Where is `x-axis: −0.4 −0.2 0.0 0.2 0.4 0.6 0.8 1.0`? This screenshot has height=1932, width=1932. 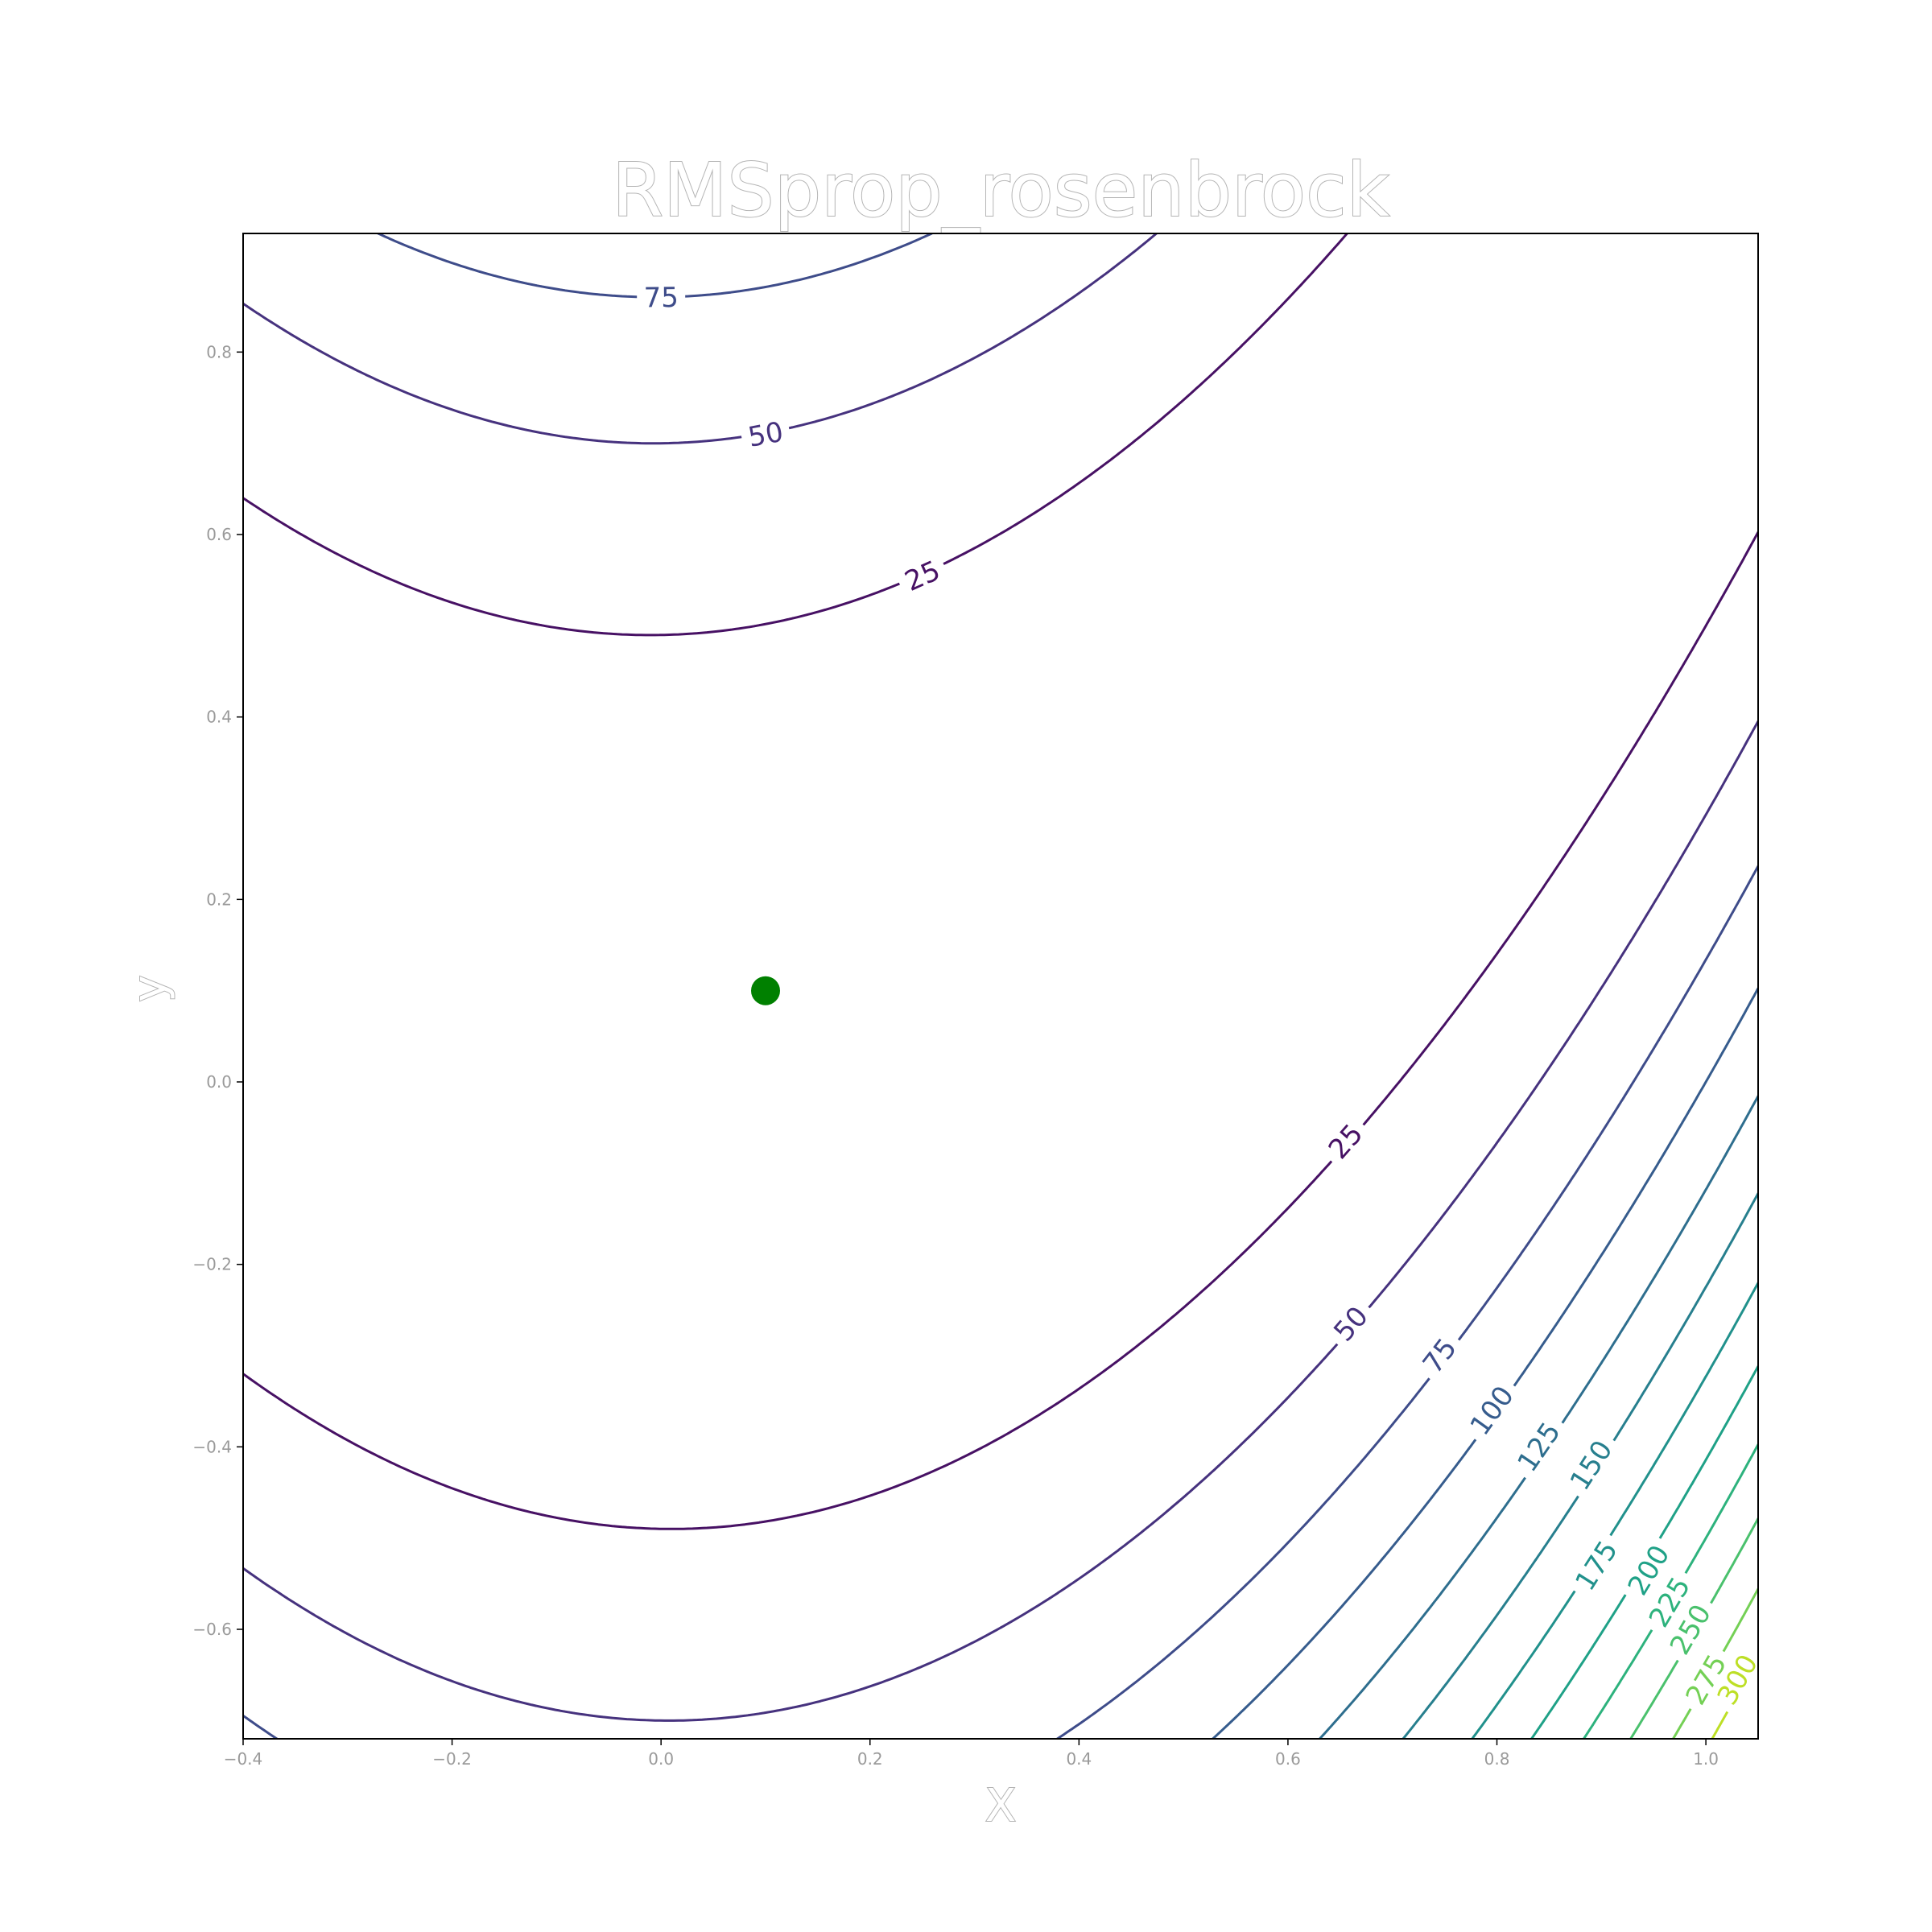 x-axis: −0.4 −0.2 0.0 0.2 0.4 0.6 0.8 1.0 is located at coordinates (971, 1754).